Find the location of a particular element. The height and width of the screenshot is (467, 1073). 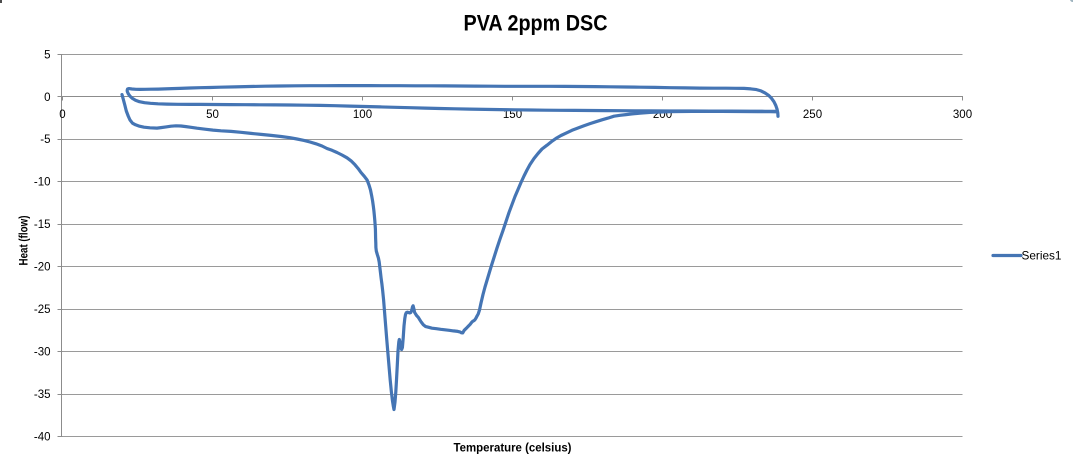

svg-text: Temperature (celsius) is located at coordinates (513, 449).